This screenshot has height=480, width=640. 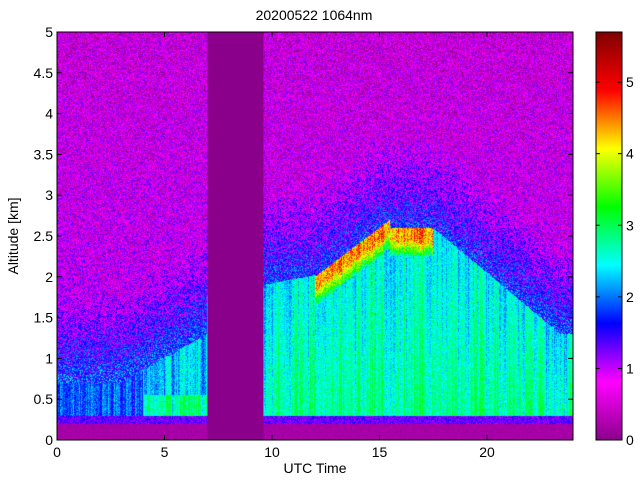 What do you see at coordinates (630, 368) in the screenshot?
I see `colorbar-tick-label: 1` at bounding box center [630, 368].